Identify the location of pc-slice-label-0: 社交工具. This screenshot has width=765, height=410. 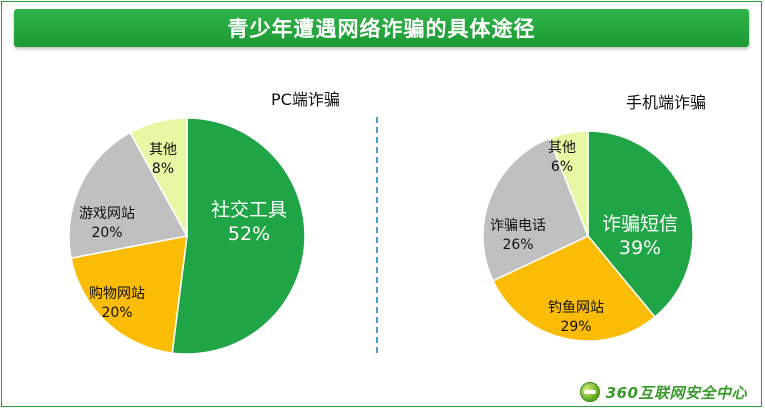
(249, 210).